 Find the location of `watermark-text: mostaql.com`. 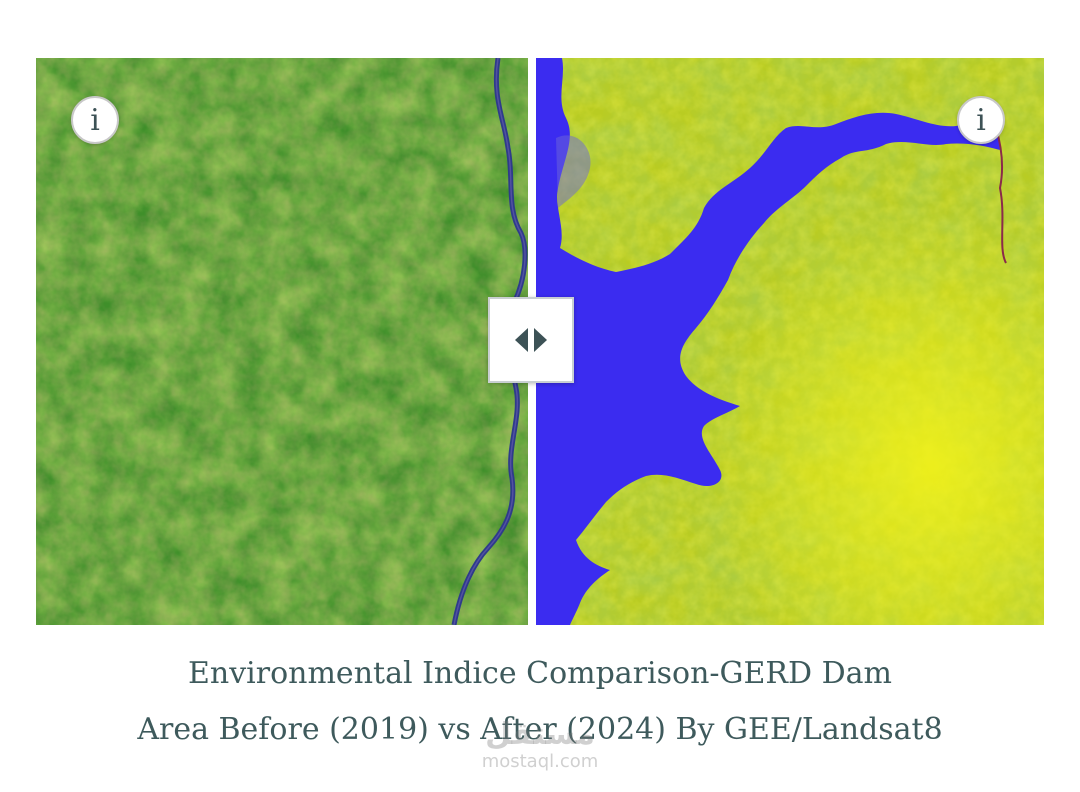

watermark-text: mostaql.com is located at coordinates (540, 761).